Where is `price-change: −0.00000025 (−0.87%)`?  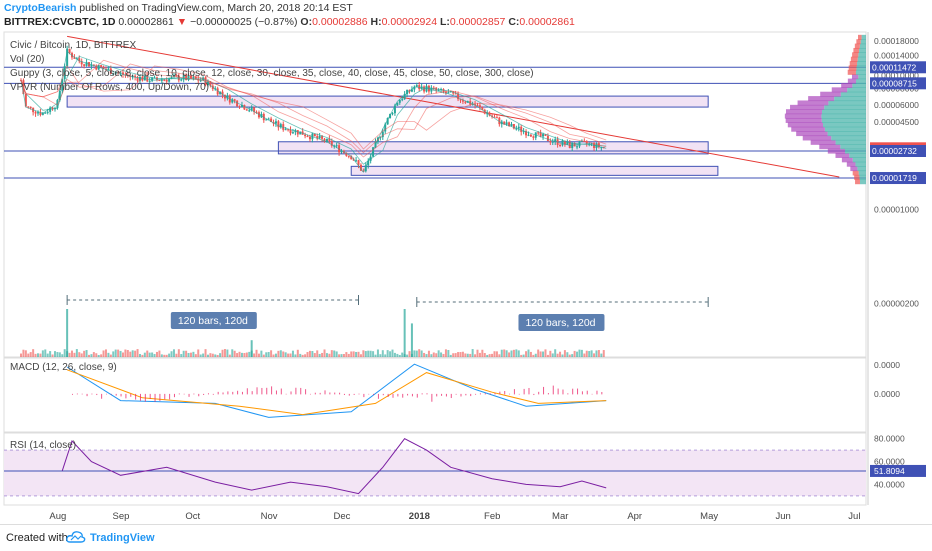 price-change: −0.00000025 (−0.87%) is located at coordinates (244, 22).